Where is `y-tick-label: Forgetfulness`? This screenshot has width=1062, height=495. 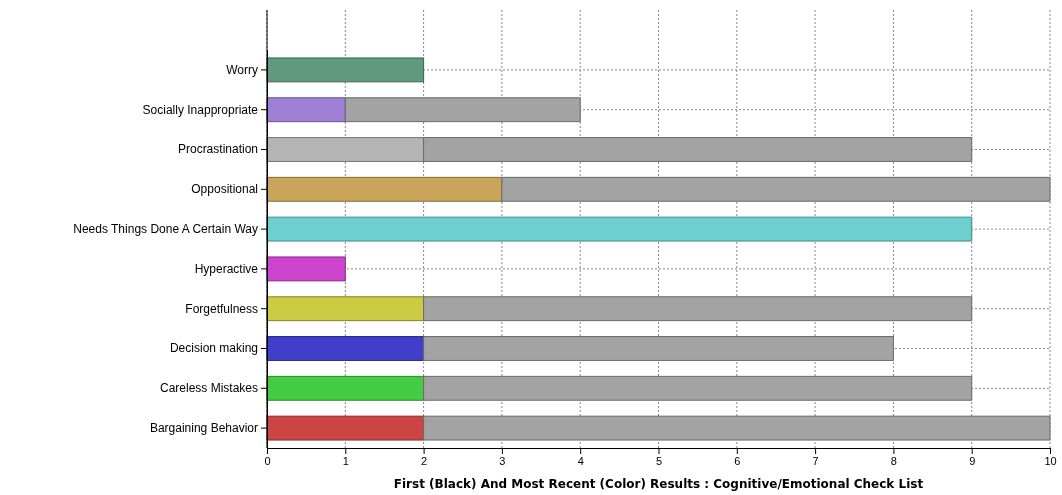 y-tick-label: Forgetfulness is located at coordinates (221, 308).